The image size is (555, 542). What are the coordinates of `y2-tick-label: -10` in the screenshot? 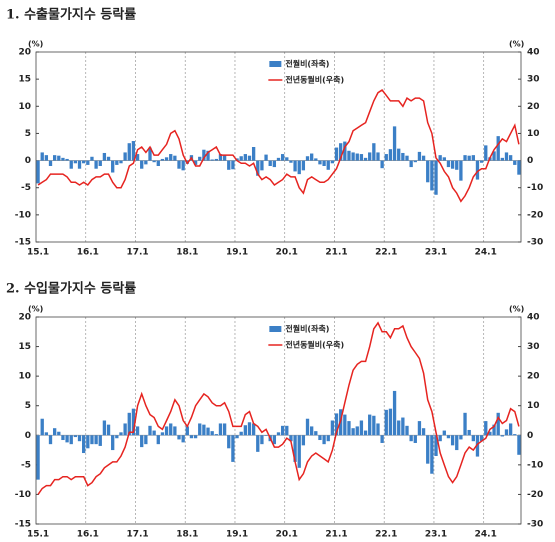 It's located at (535, 465).